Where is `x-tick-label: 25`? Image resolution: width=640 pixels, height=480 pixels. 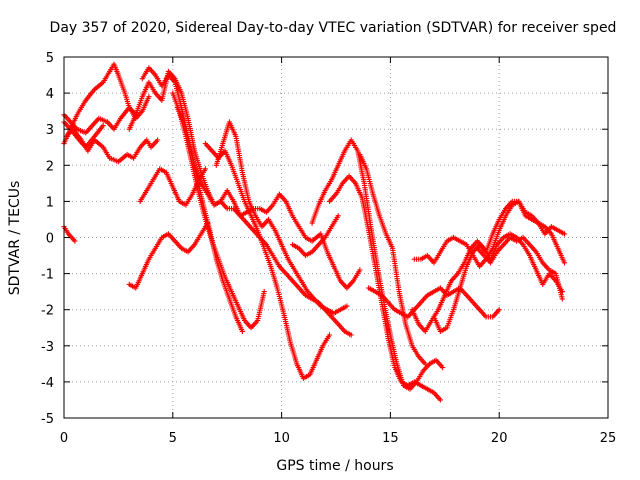
x-tick-label: 25 is located at coordinates (608, 438).